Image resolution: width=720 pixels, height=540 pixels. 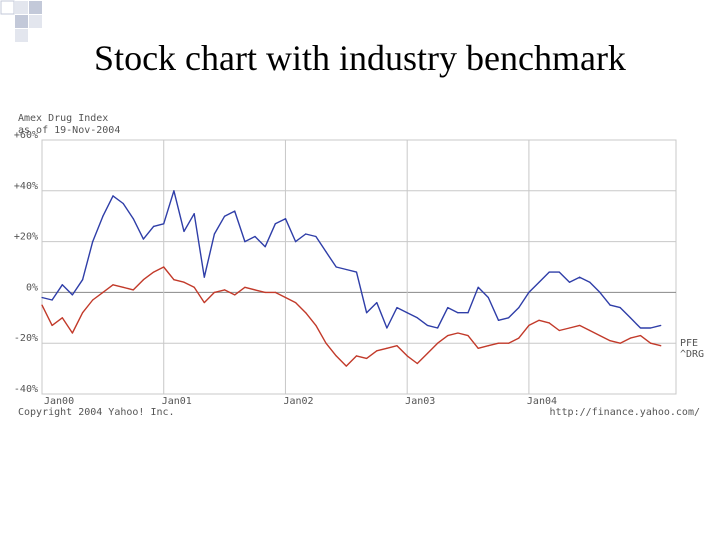 What do you see at coordinates (177, 401) in the screenshot?
I see `x-tick-label: Jan01` at bounding box center [177, 401].